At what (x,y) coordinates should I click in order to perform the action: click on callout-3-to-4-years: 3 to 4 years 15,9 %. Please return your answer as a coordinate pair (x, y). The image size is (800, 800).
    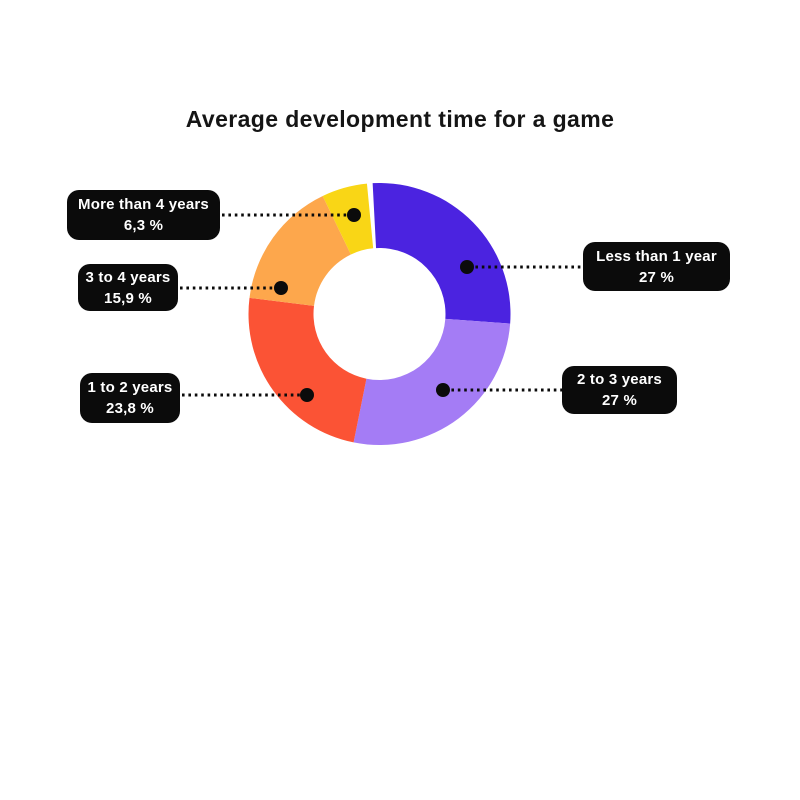
    Looking at the image, I should click on (128, 287).